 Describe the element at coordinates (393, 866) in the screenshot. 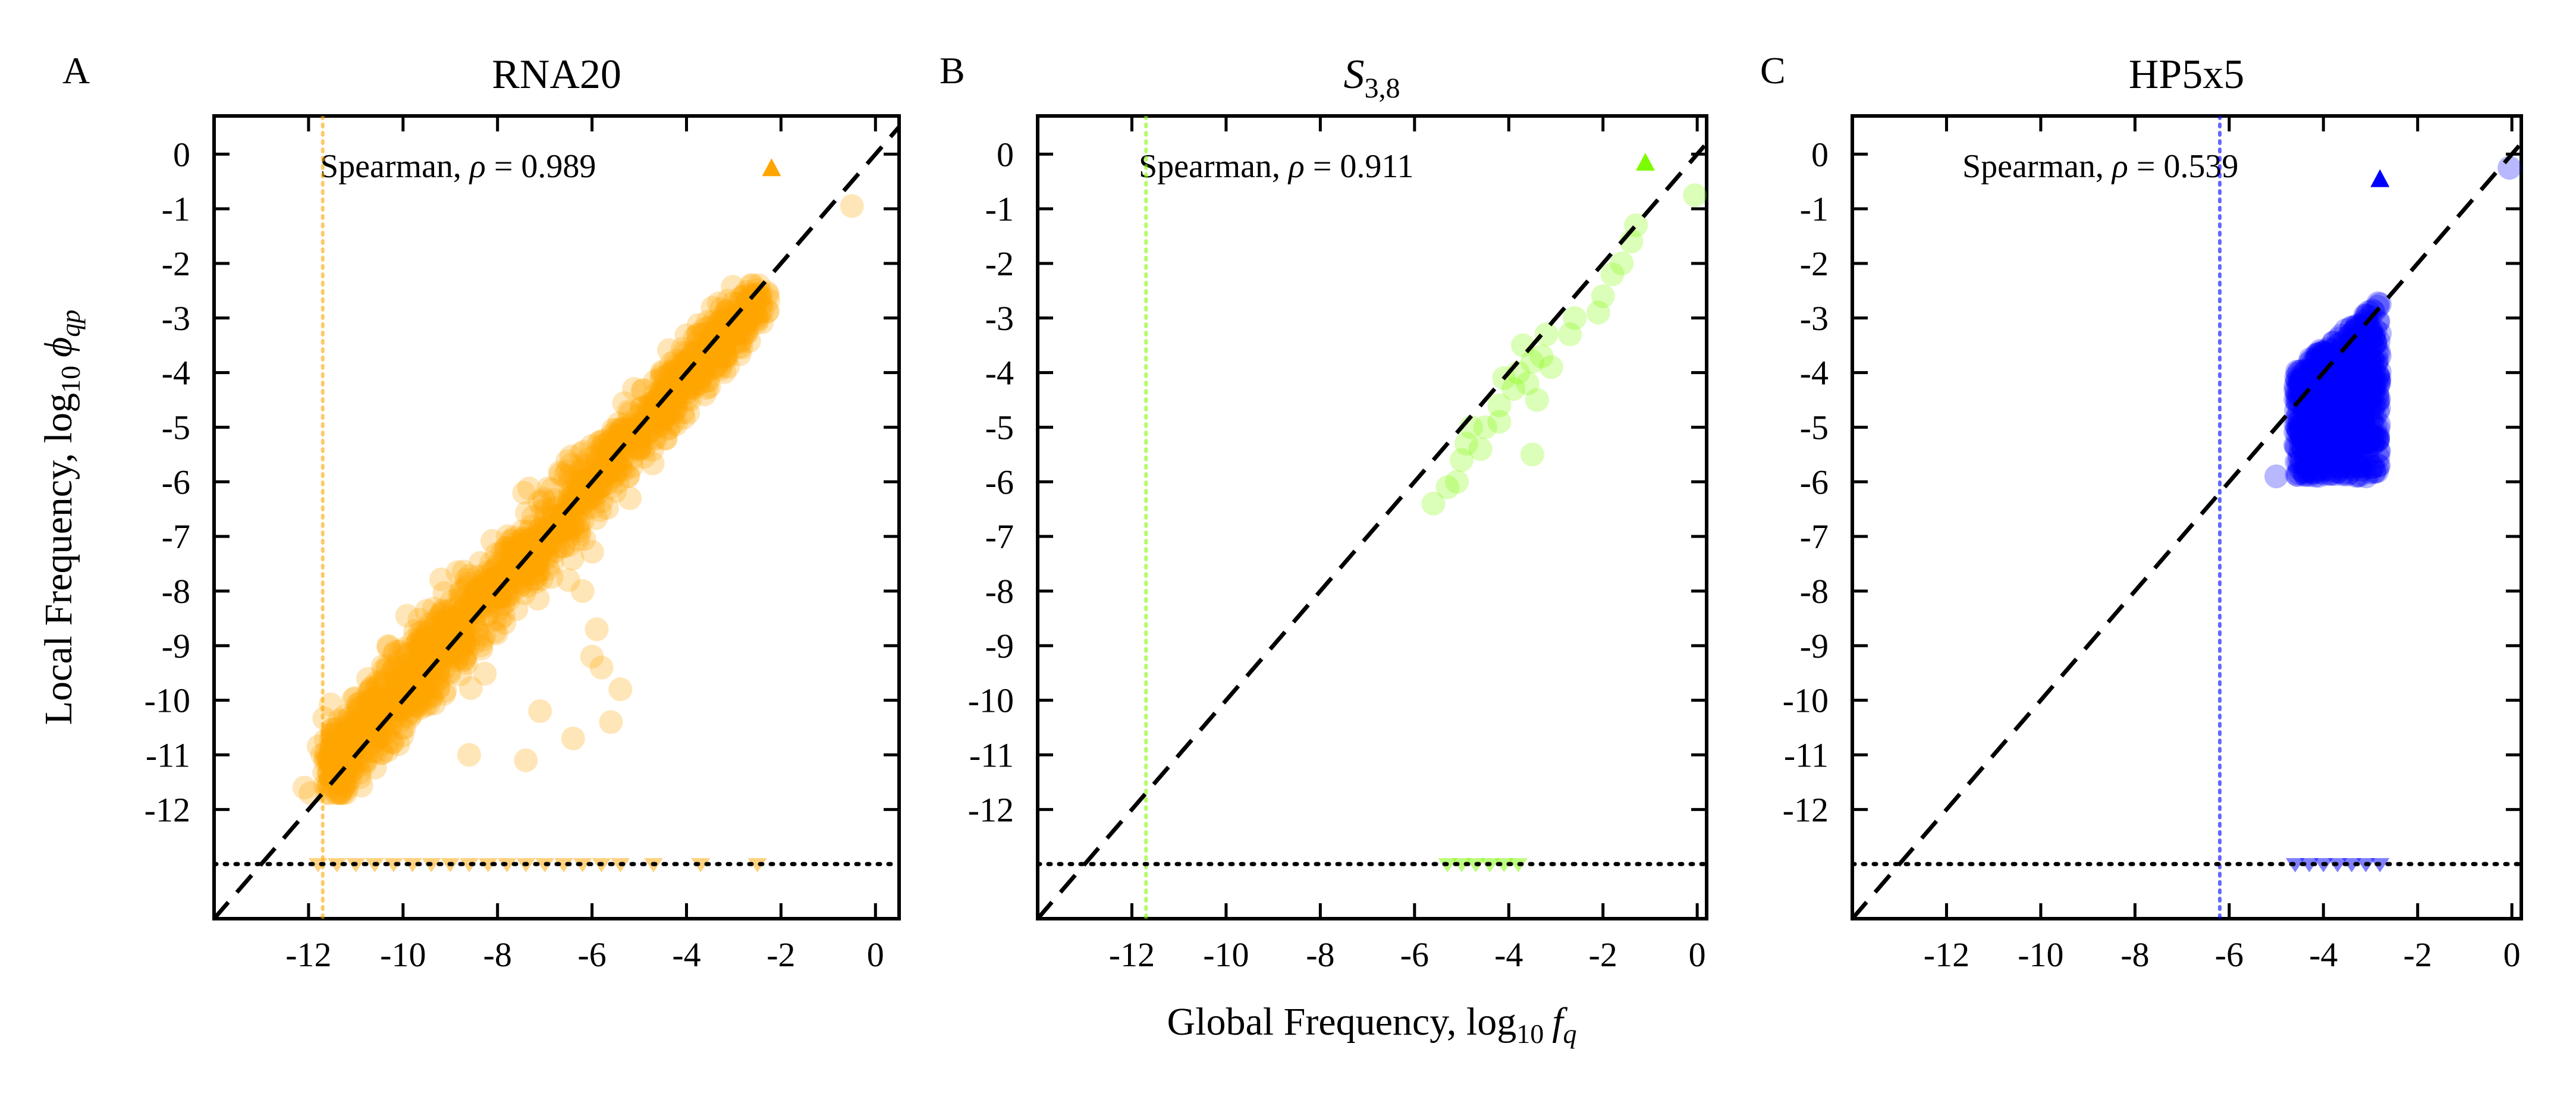

I see `zero-frequency-marker` at that location.